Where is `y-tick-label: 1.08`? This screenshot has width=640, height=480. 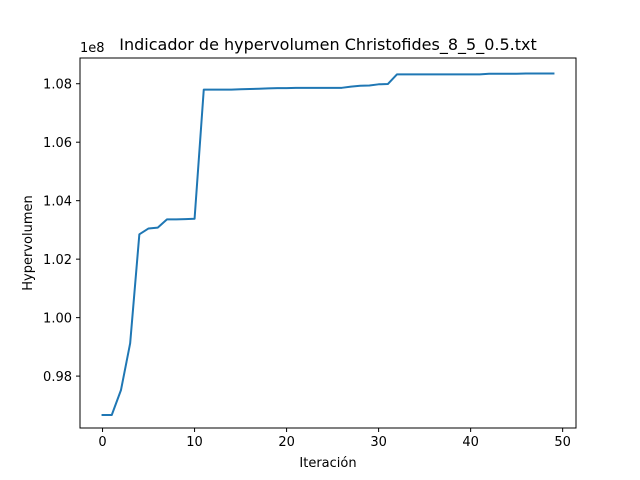 y-tick-label: 1.08 is located at coordinates (57, 85).